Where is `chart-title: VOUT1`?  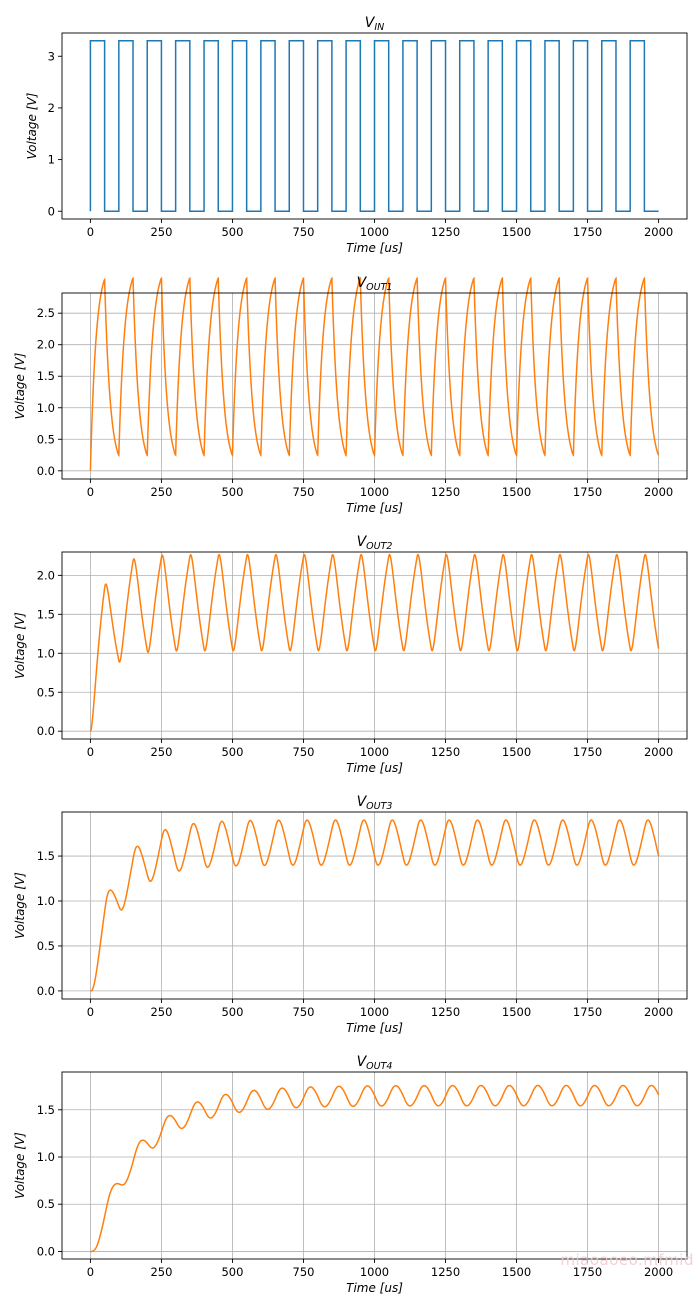 chart-title: VOUT1 is located at coordinates (375, 284).